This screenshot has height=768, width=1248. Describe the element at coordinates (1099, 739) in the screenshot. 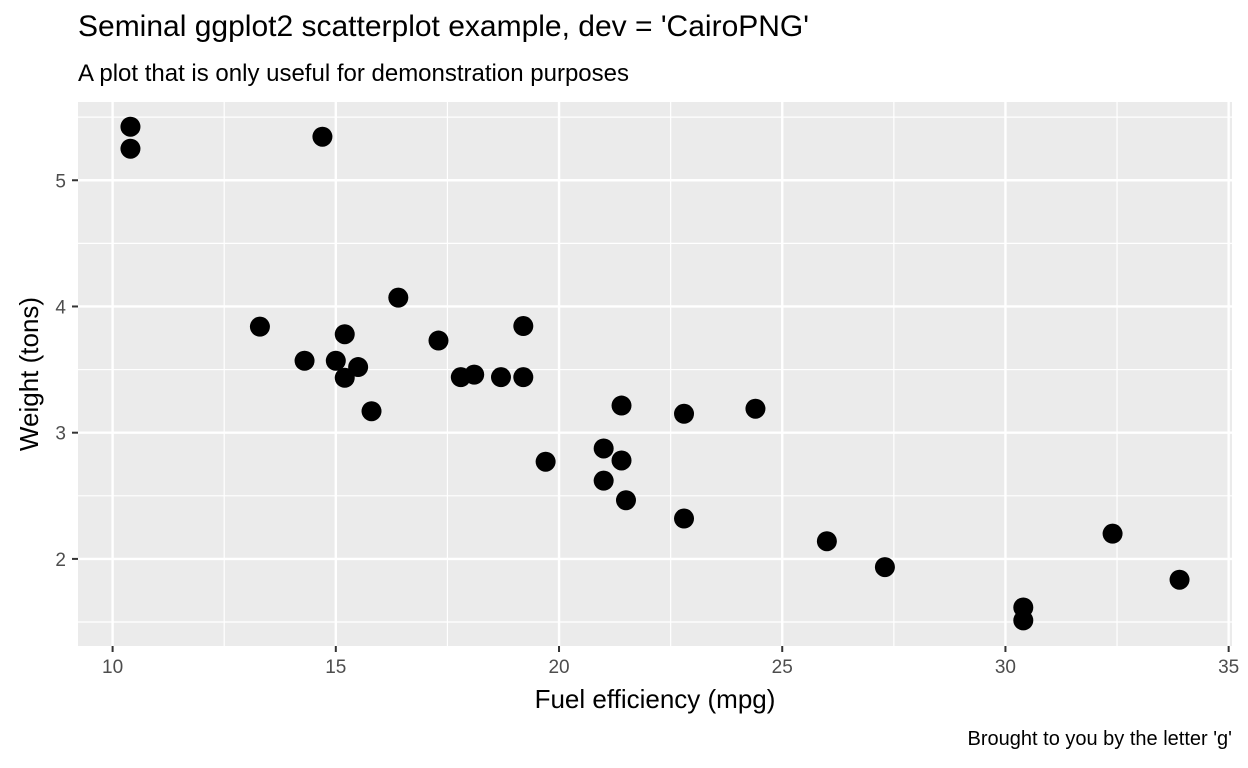

I see `chart-caption: Brought to you by the letter 'g'` at that location.